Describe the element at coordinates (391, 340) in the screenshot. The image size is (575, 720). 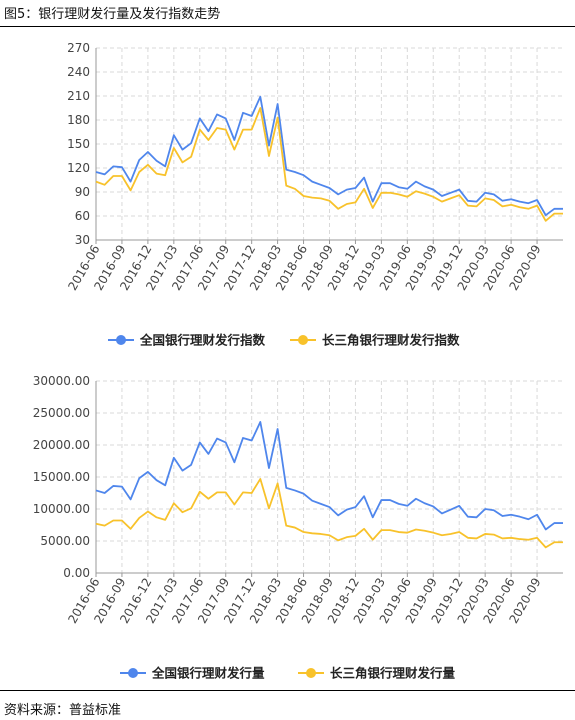
I see `legend-label: 长三角银行理财发行指数` at that location.